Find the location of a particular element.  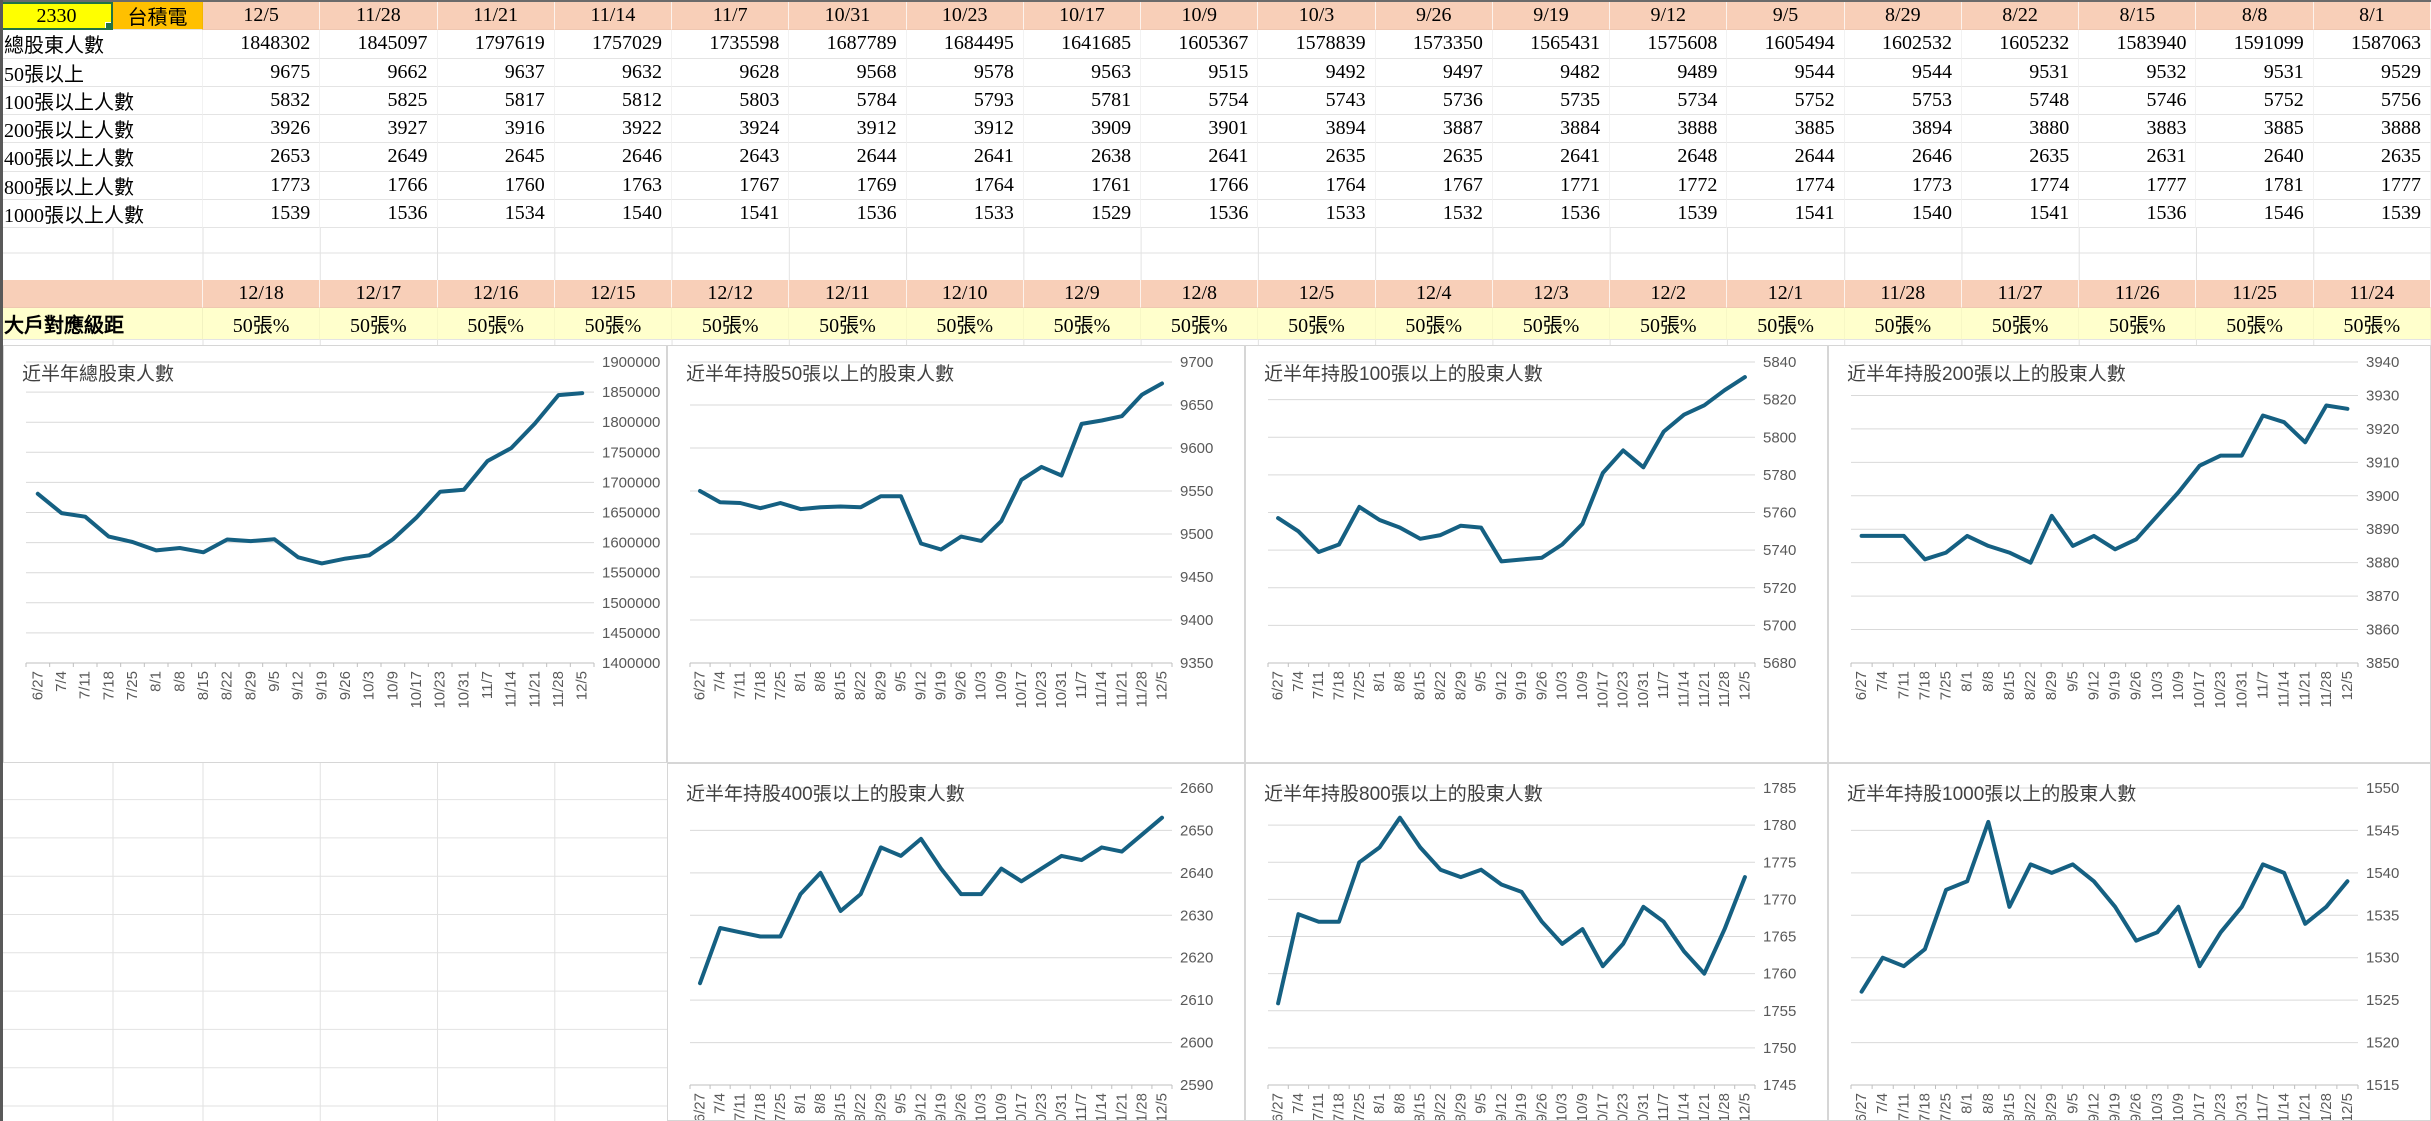

table-value-cell: 1848302 is located at coordinates (262, 44).